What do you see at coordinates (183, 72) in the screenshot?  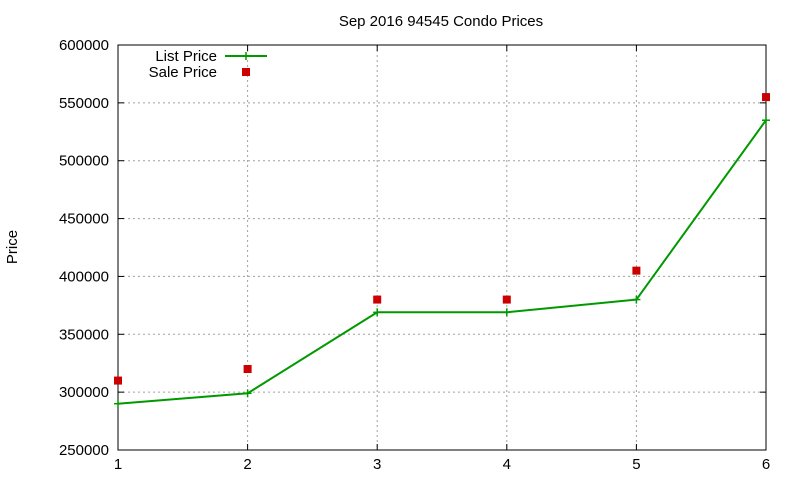 I see `legend-label-sale-price: Sale Price` at bounding box center [183, 72].